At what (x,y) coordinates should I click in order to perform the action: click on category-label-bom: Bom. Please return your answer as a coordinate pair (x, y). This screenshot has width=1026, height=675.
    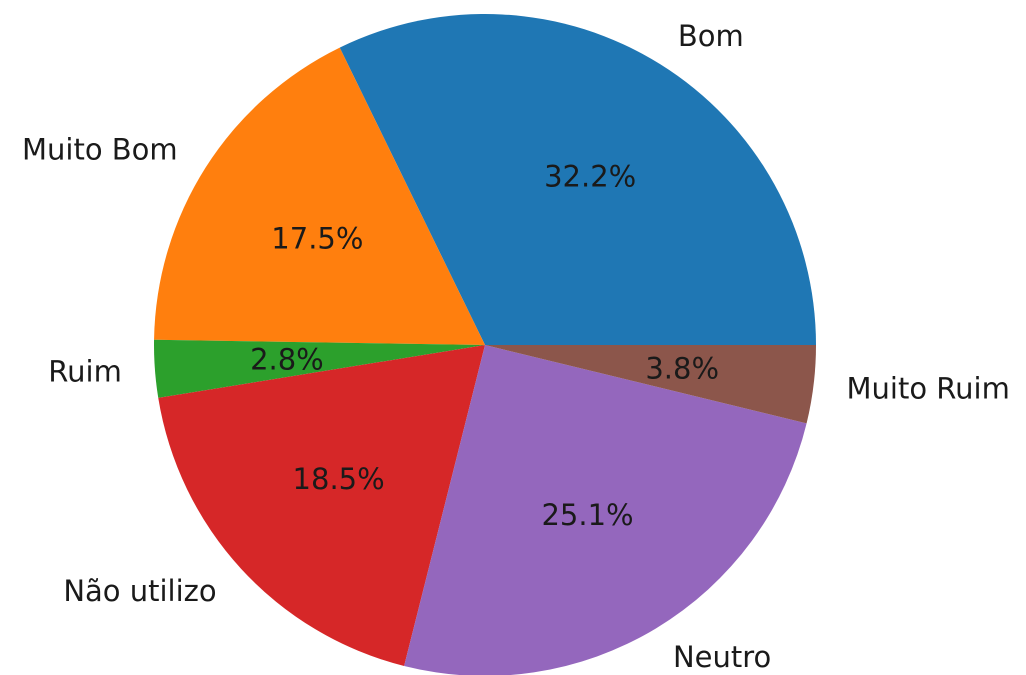
    Looking at the image, I should click on (711, 36).